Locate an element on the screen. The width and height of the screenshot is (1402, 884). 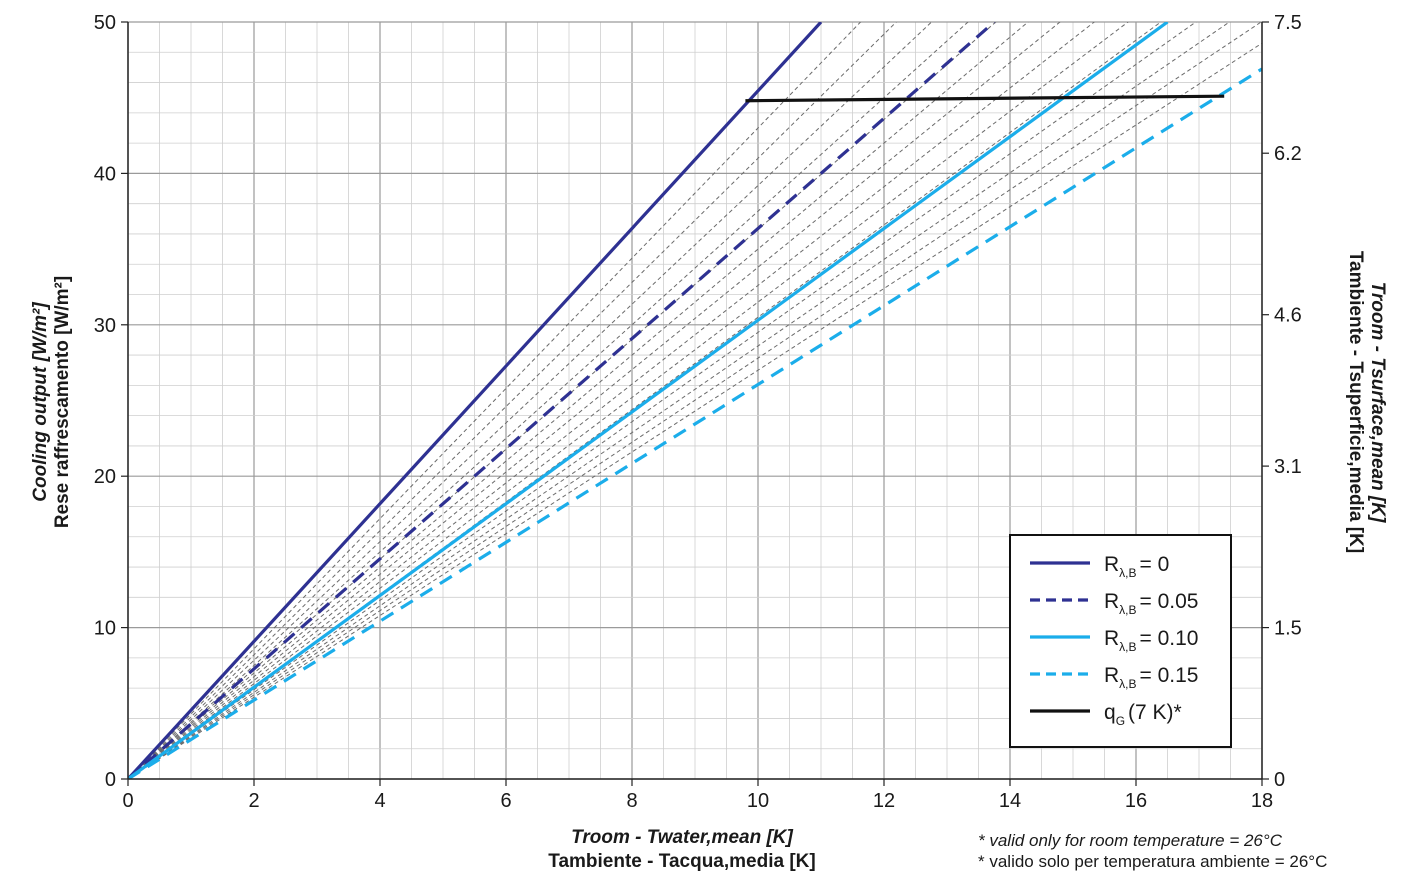
x-label-it: Tambiente - Tacqua,media [K] is located at coordinates (681, 861).